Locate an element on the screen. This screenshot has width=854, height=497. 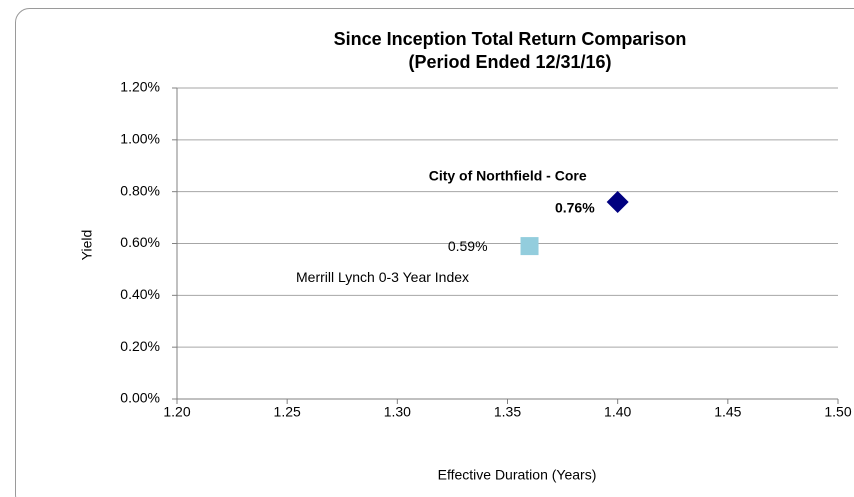
x-tick-label: 1.50 is located at coordinates (837, 412).